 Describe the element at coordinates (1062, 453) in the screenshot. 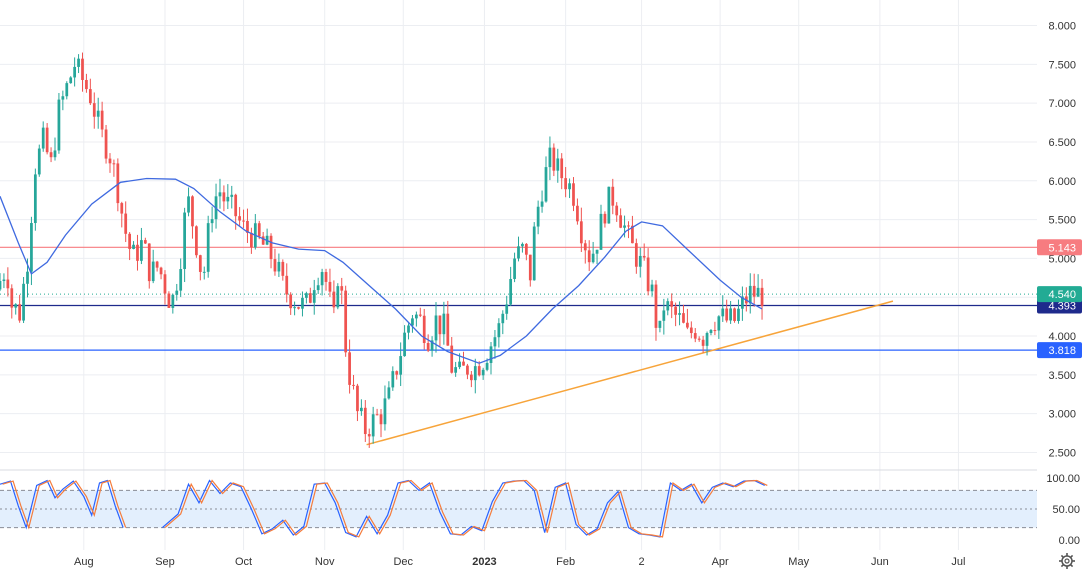

I see `price-tick-label: 2.500` at that location.